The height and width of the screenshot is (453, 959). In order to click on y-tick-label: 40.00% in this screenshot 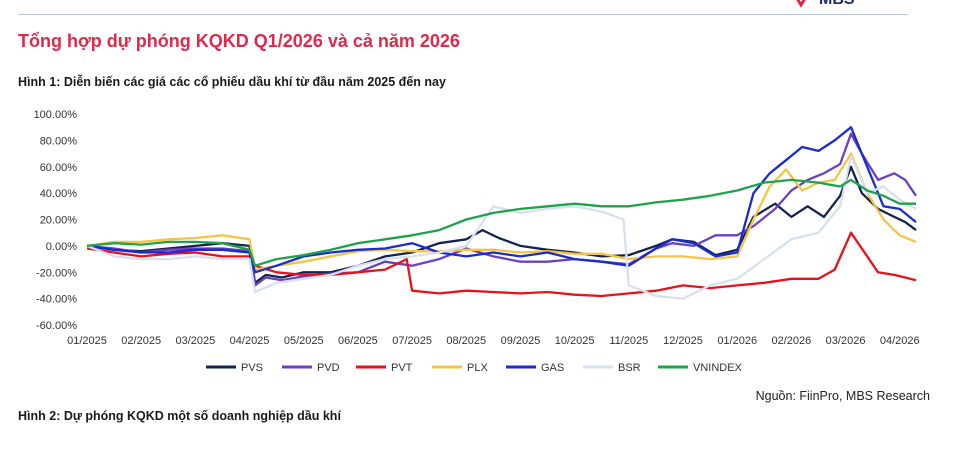, I will do `click(59, 194)`.